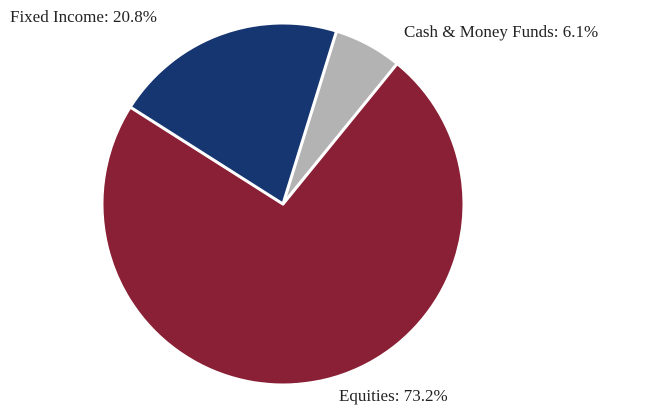 Image resolution: width=649 pixels, height=409 pixels. Describe the element at coordinates (135, 16) in the screenshot. I see `value-label: 20.8%` at that location.